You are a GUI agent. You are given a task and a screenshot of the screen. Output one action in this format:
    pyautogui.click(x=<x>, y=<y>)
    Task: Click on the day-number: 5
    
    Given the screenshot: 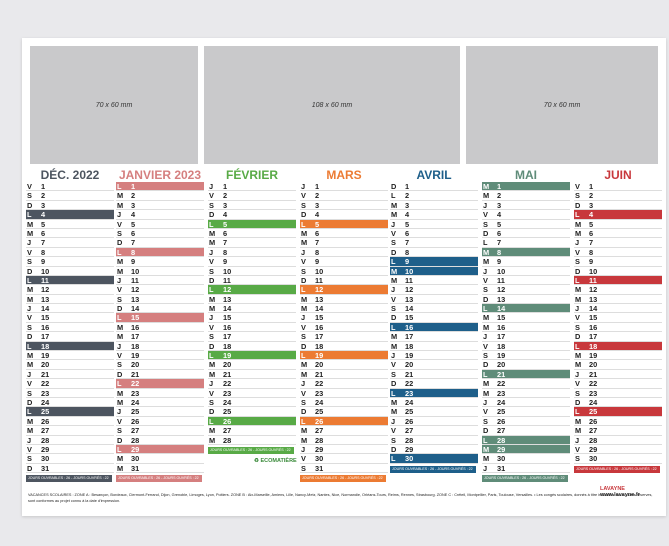 What is the action you would take?
    pyautogui.click(x=407, y=224)
    